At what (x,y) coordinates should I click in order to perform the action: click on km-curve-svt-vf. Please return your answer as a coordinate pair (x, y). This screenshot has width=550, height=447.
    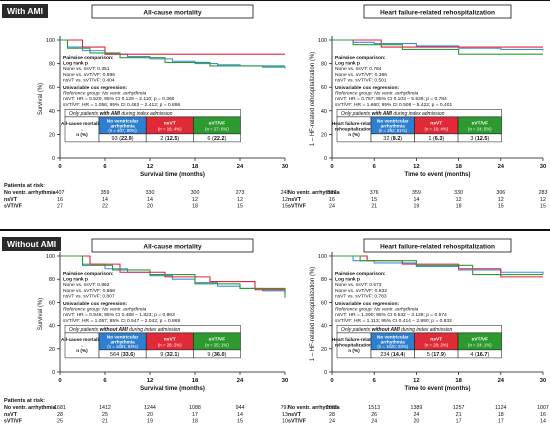
    Looking at the image, I should click on (172, 53).